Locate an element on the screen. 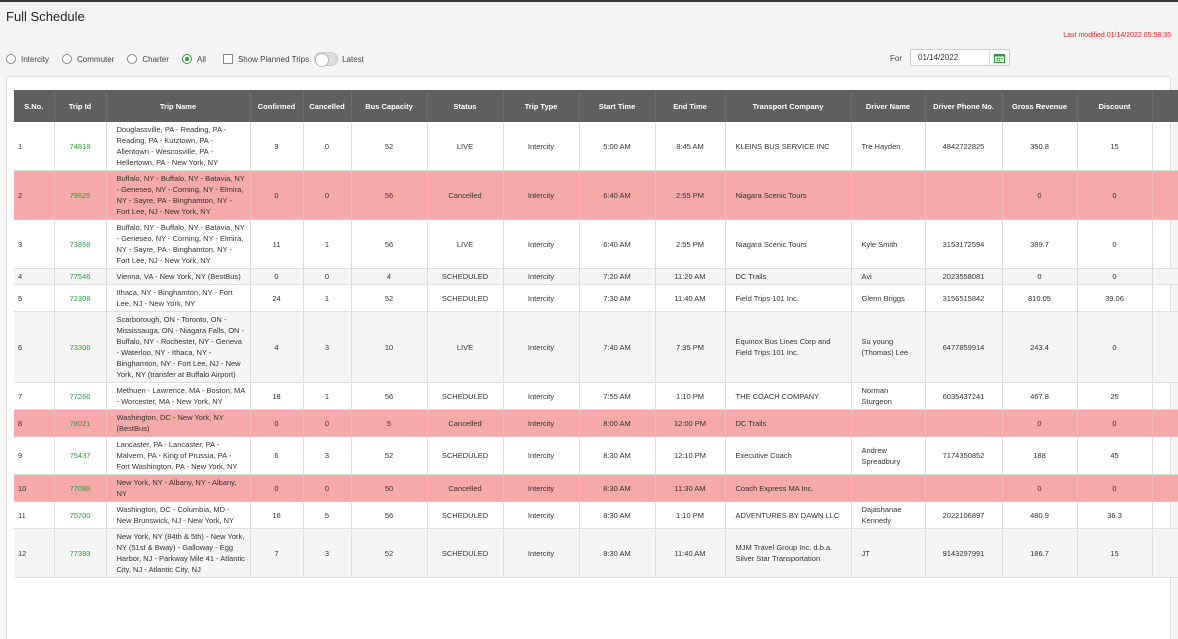  column-header: Cancelled is located at coordinates (327, 106).